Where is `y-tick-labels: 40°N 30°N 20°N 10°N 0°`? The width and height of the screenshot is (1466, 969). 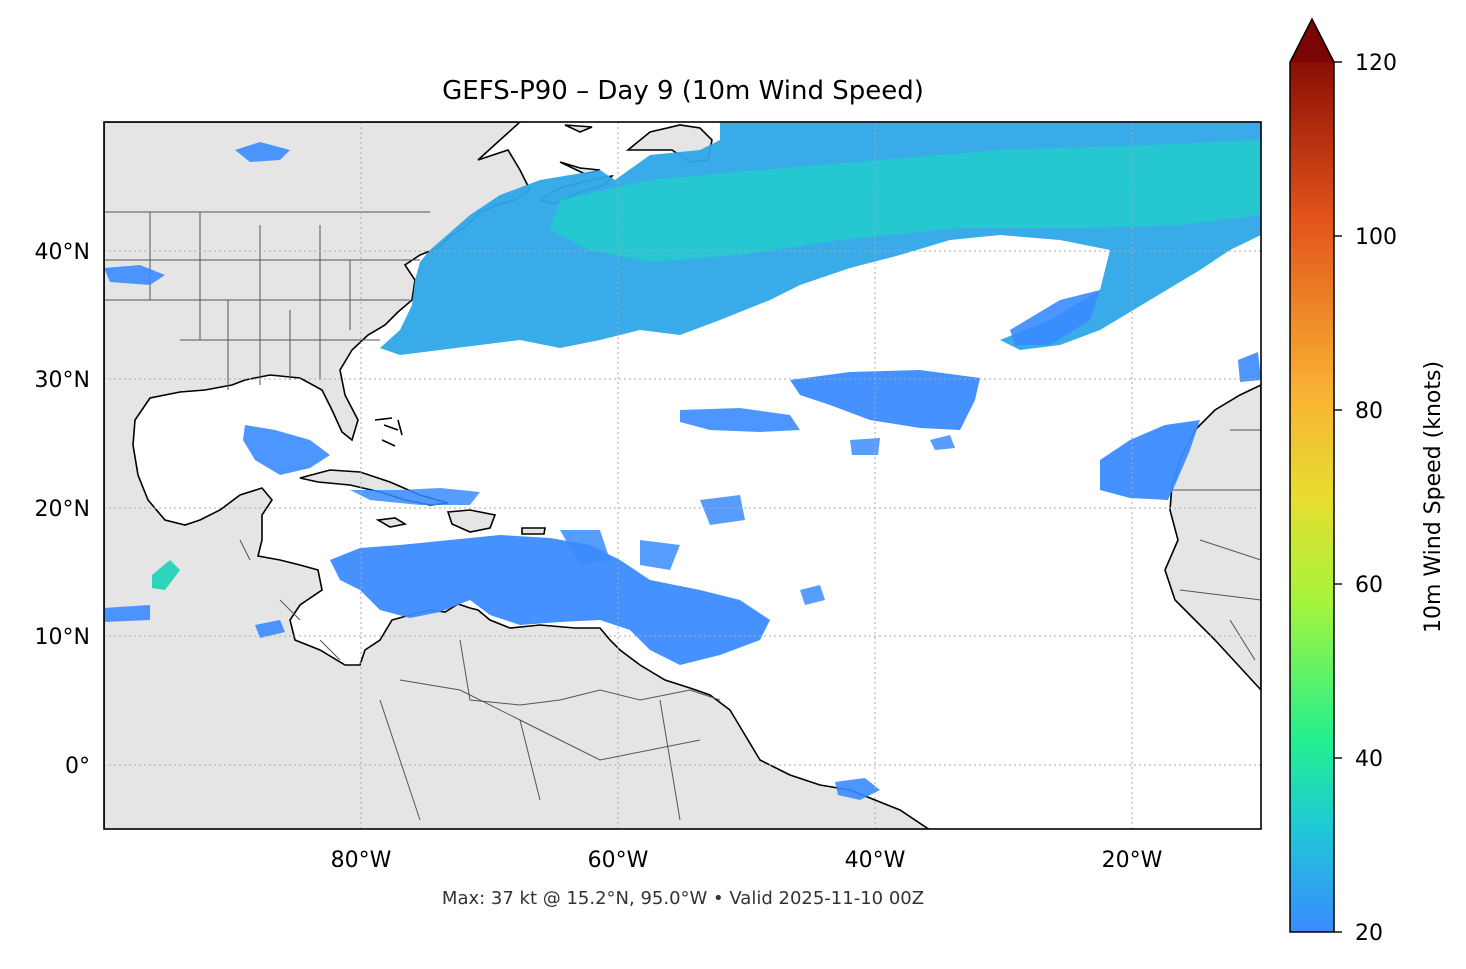
y-tick-labels: 40°N 30°N 20°N 10°N 0° is located at coordinates (62, 509).